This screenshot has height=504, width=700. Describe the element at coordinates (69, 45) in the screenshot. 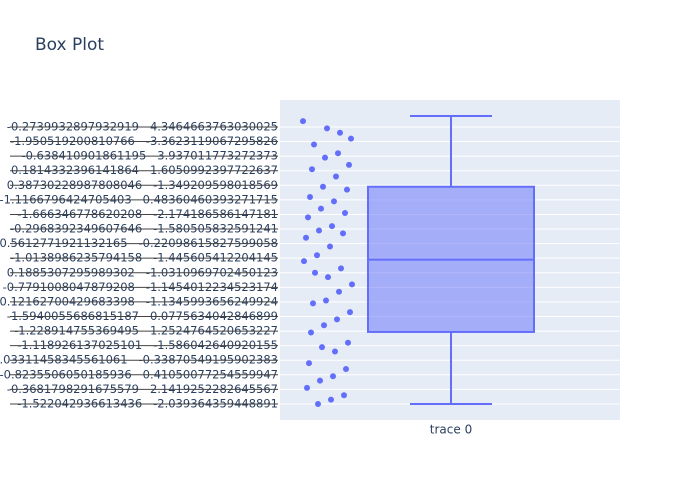

I see `chart-title: Box Plot` at that location.